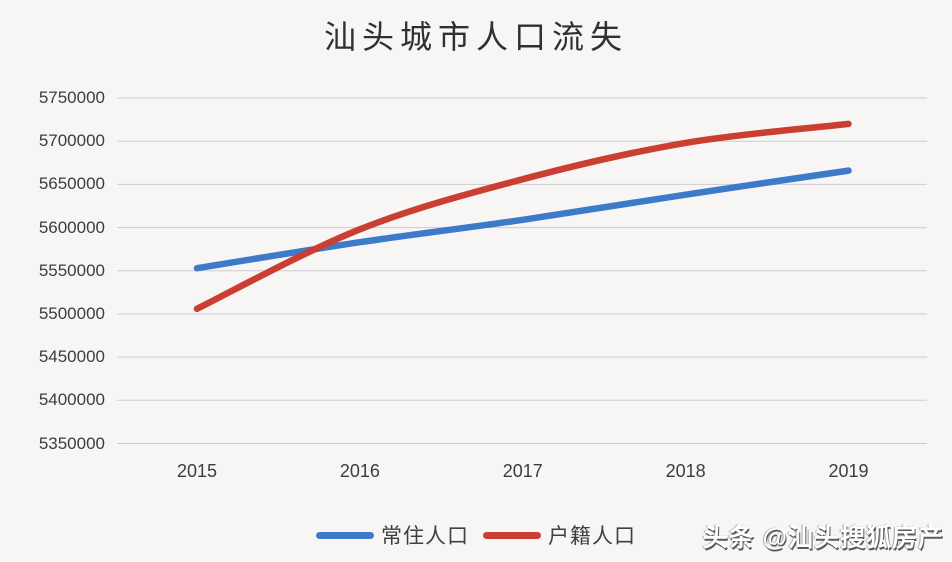 Image resolution: width=952 pixels, height=562 pixels. I want to click on x-axis-tick-label: 2016, so click(359, 471).